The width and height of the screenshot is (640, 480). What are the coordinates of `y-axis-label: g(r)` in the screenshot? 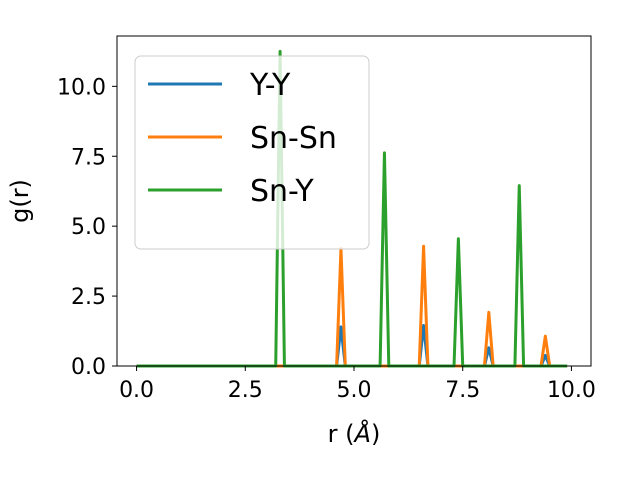 It's located at (20, 201).